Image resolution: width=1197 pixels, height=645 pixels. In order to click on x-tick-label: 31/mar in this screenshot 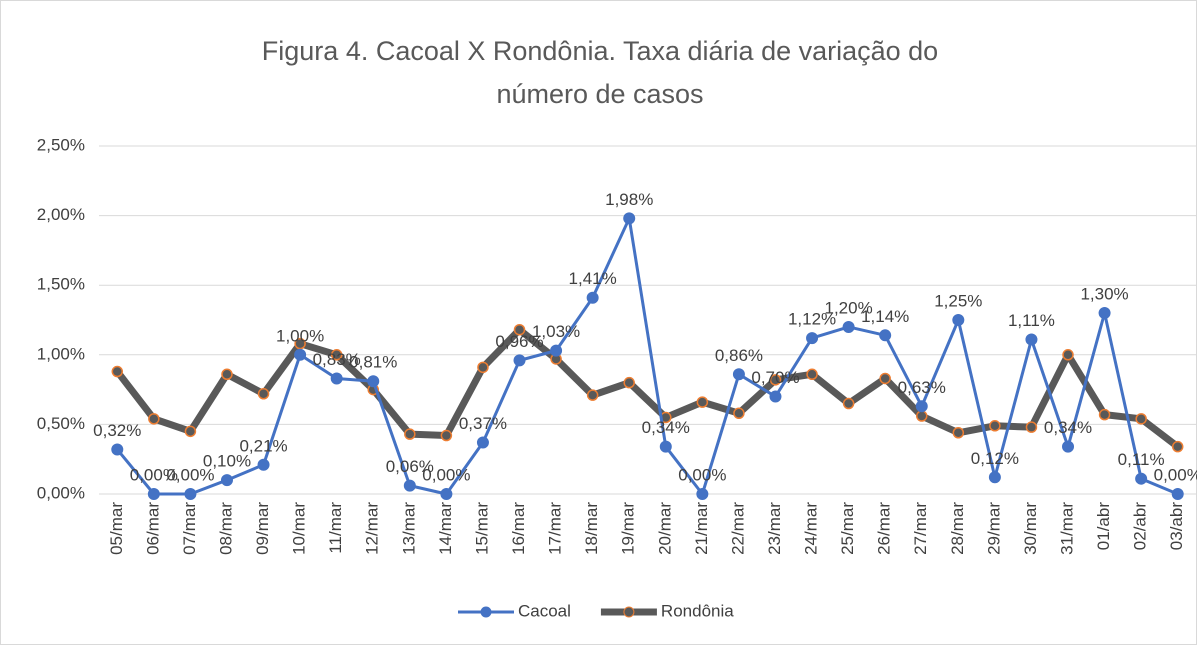, I will do `click(1067, 528)`.